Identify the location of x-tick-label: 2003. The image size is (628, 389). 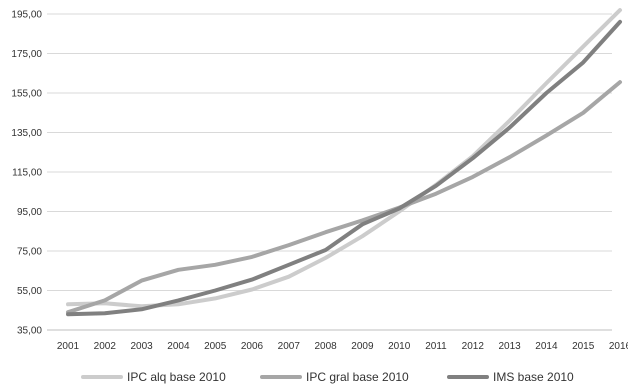
(141, 346).